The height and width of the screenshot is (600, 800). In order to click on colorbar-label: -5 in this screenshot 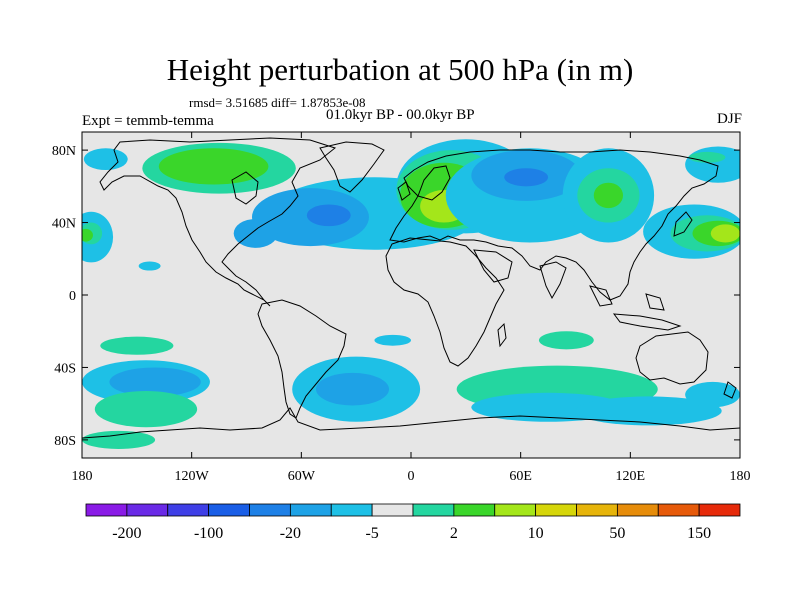, I will do `click(371, 533)`.